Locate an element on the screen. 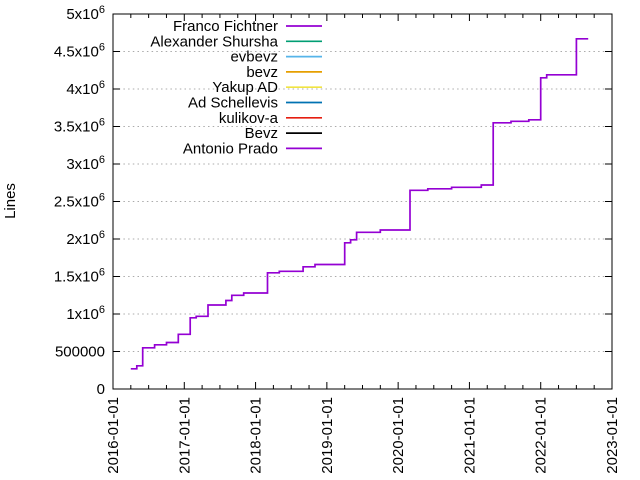  y-tick-label: 4x10⁶ is located at coordinates (85, 88).